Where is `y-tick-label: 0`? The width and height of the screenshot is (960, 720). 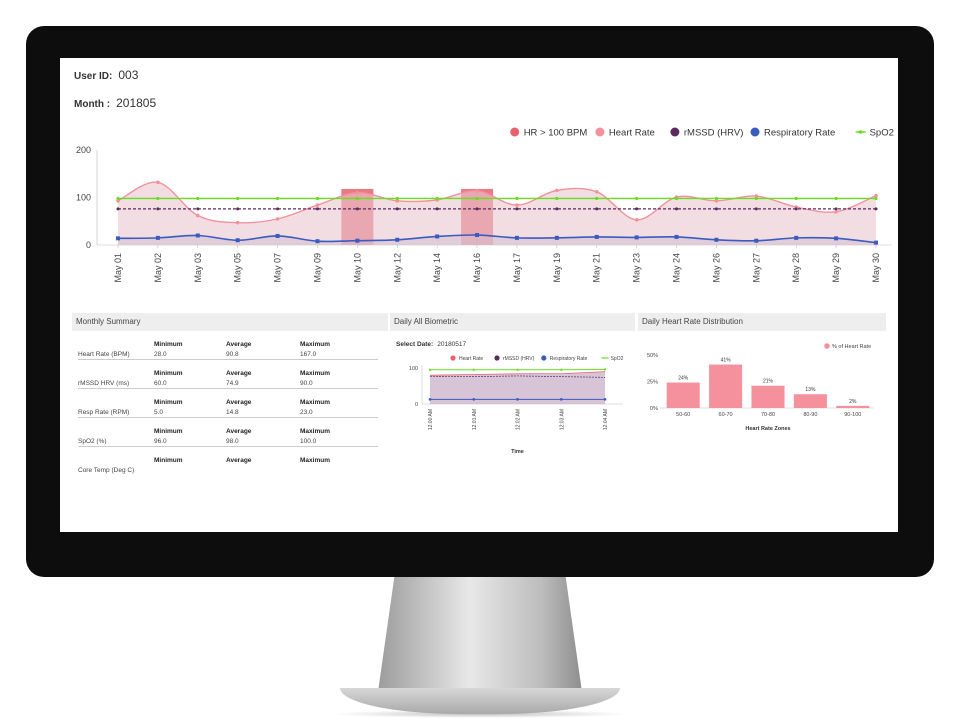
y-tick-label: 0 is located at coordinates (88, 245).